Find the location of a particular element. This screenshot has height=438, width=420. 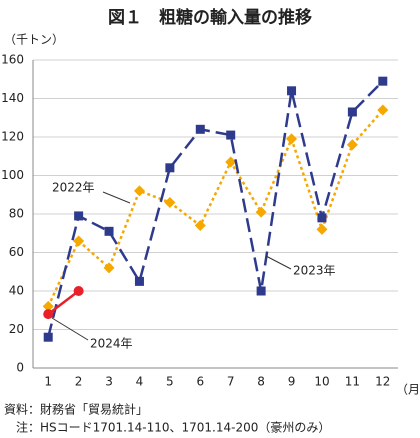

y-tick-label: 0 is located at coordinates (20, 368).